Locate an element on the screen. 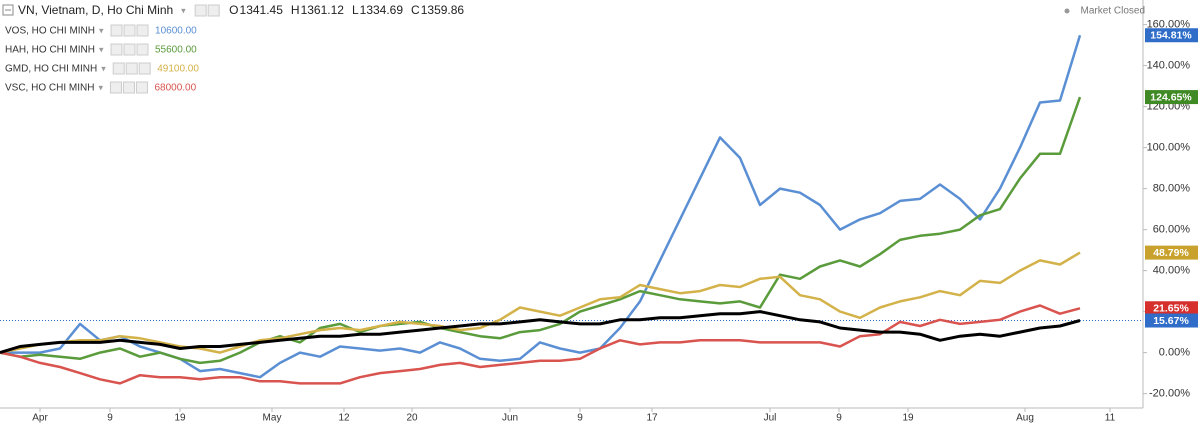 The width and height of the screenshot is (1200, 424). y-tick-label: 0.00% is located at coordinates (1174, 353).